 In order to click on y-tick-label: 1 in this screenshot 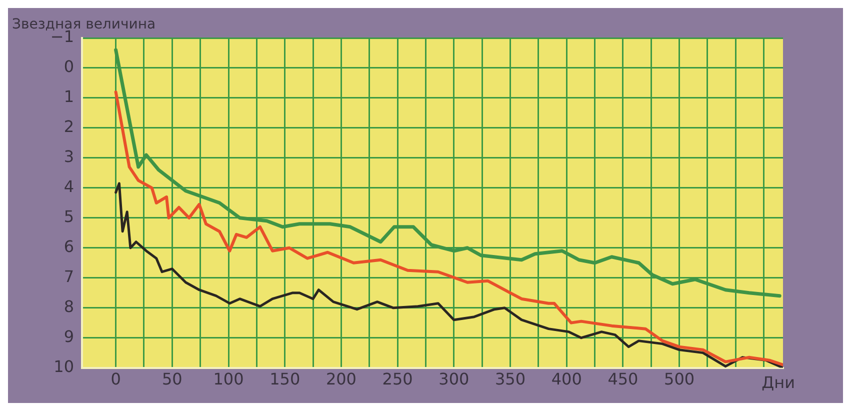, I will do `click(69, 96)`.